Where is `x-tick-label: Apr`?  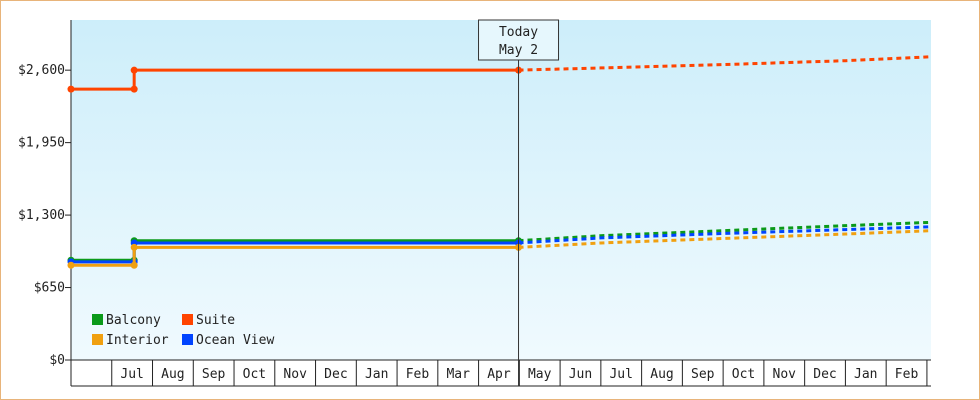 x-tick-label: Apr is located at coordinates (499, 374).